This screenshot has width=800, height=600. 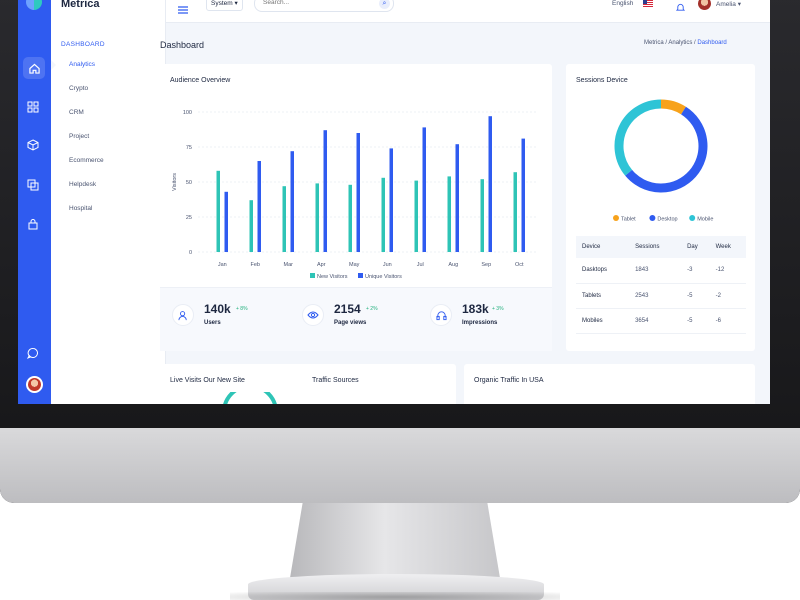 I want to click on logo-icon, so click(x=34, y=5).